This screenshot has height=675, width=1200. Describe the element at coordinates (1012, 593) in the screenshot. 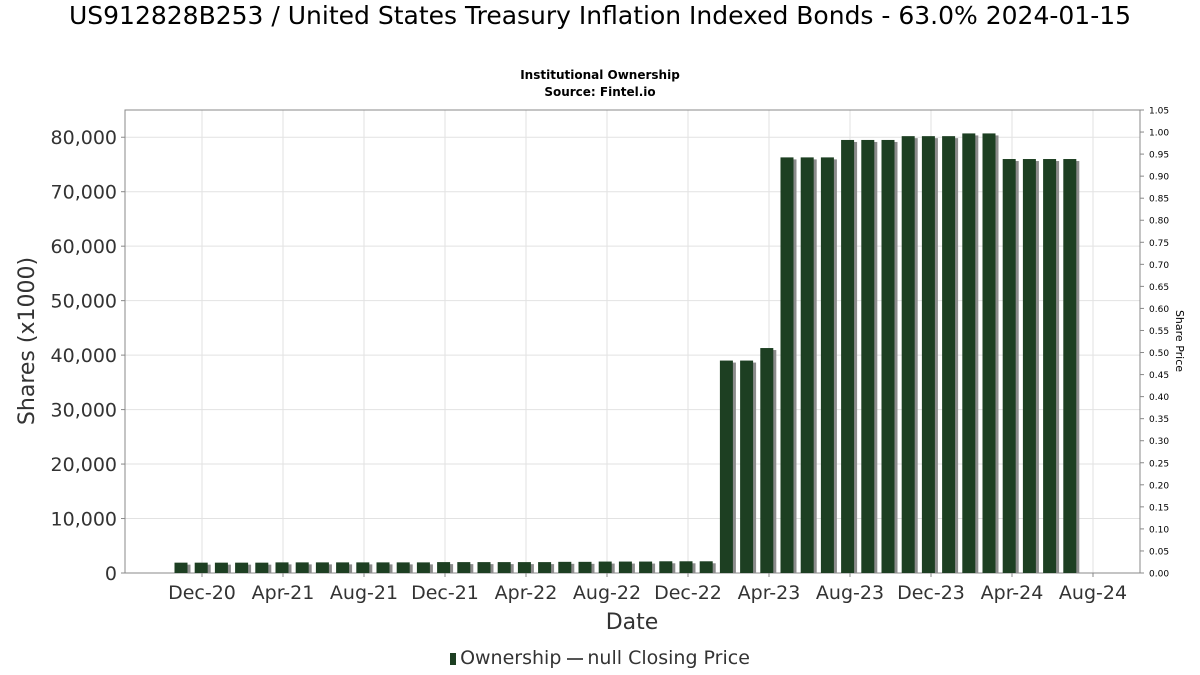

I see `x-tick-label: Apr-24` at that location.